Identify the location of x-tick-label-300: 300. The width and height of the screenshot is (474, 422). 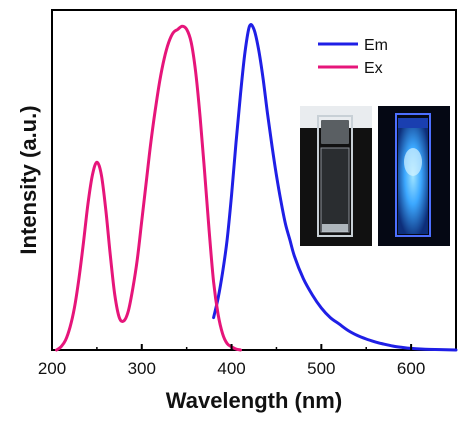
(142, 368).